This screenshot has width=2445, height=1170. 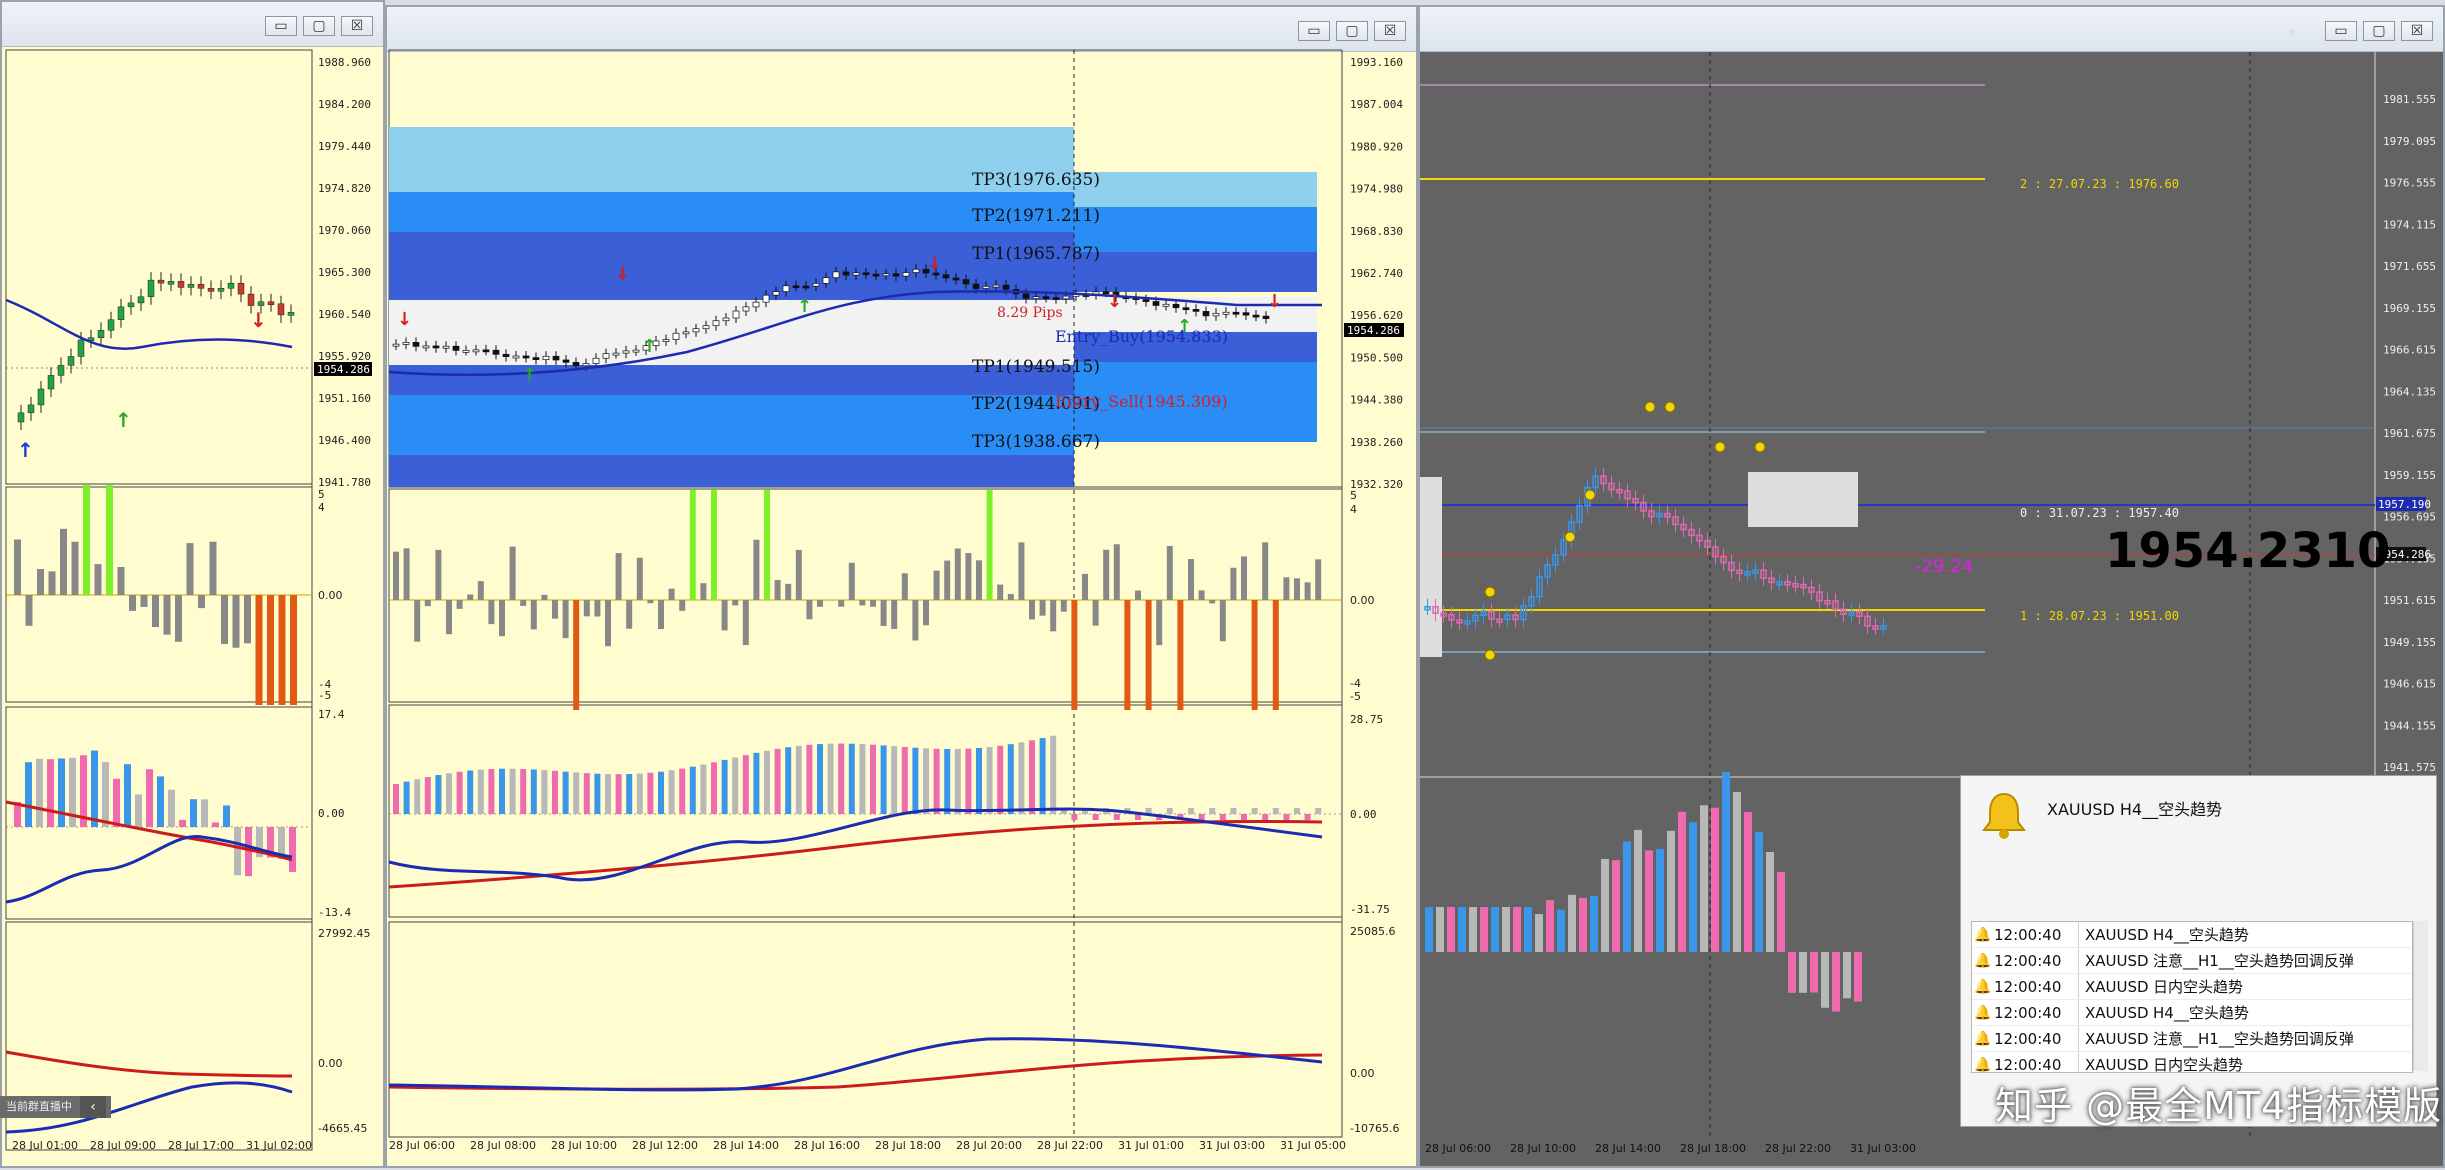 I want to click on big-price: 1954.2310, so click(x=2247, y=551).